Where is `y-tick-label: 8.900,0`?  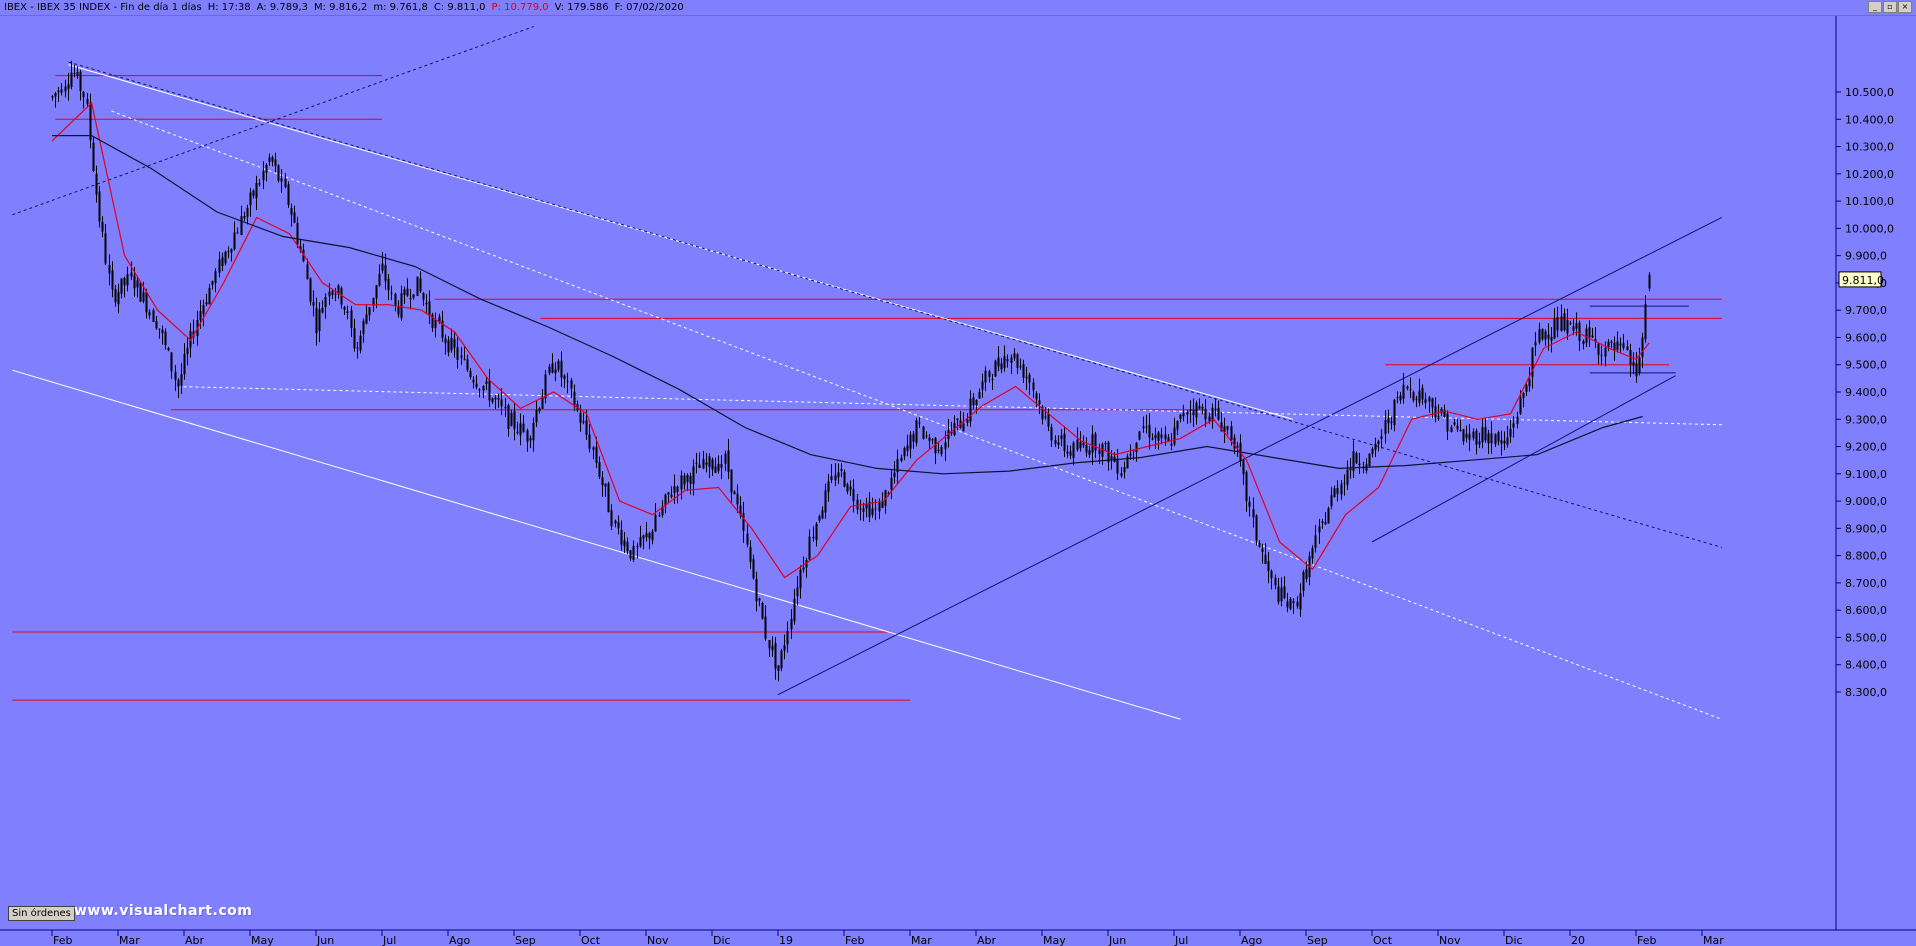 y-tick-label: 8.900,0 is located at coordinates (1866, 528).